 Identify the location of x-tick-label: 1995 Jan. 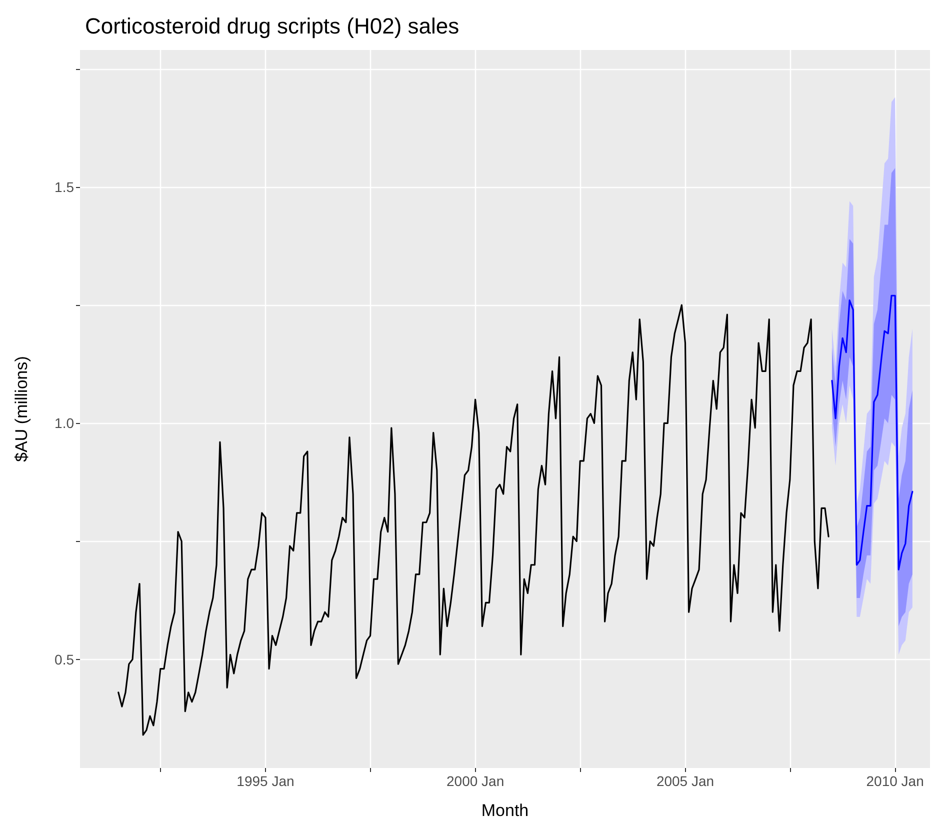
(265, 781).